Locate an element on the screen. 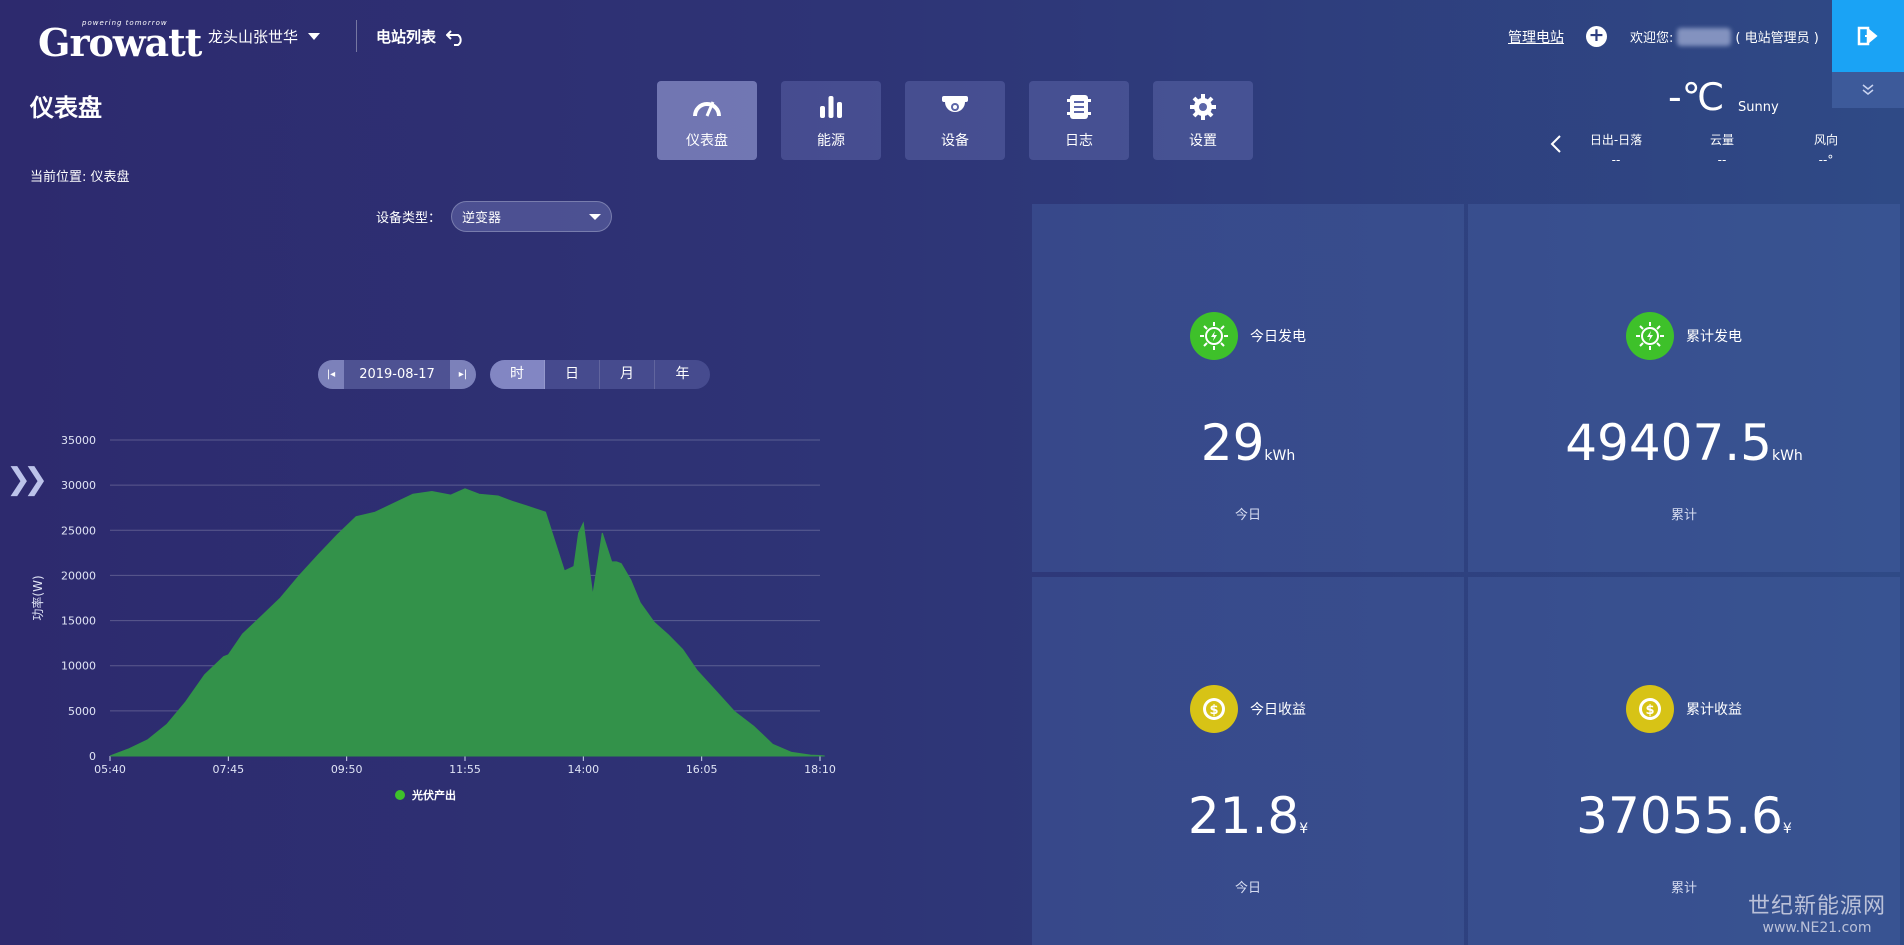 The image size is (1904, 945). weather-col-value: --° is located at coordinates (1826, 160).